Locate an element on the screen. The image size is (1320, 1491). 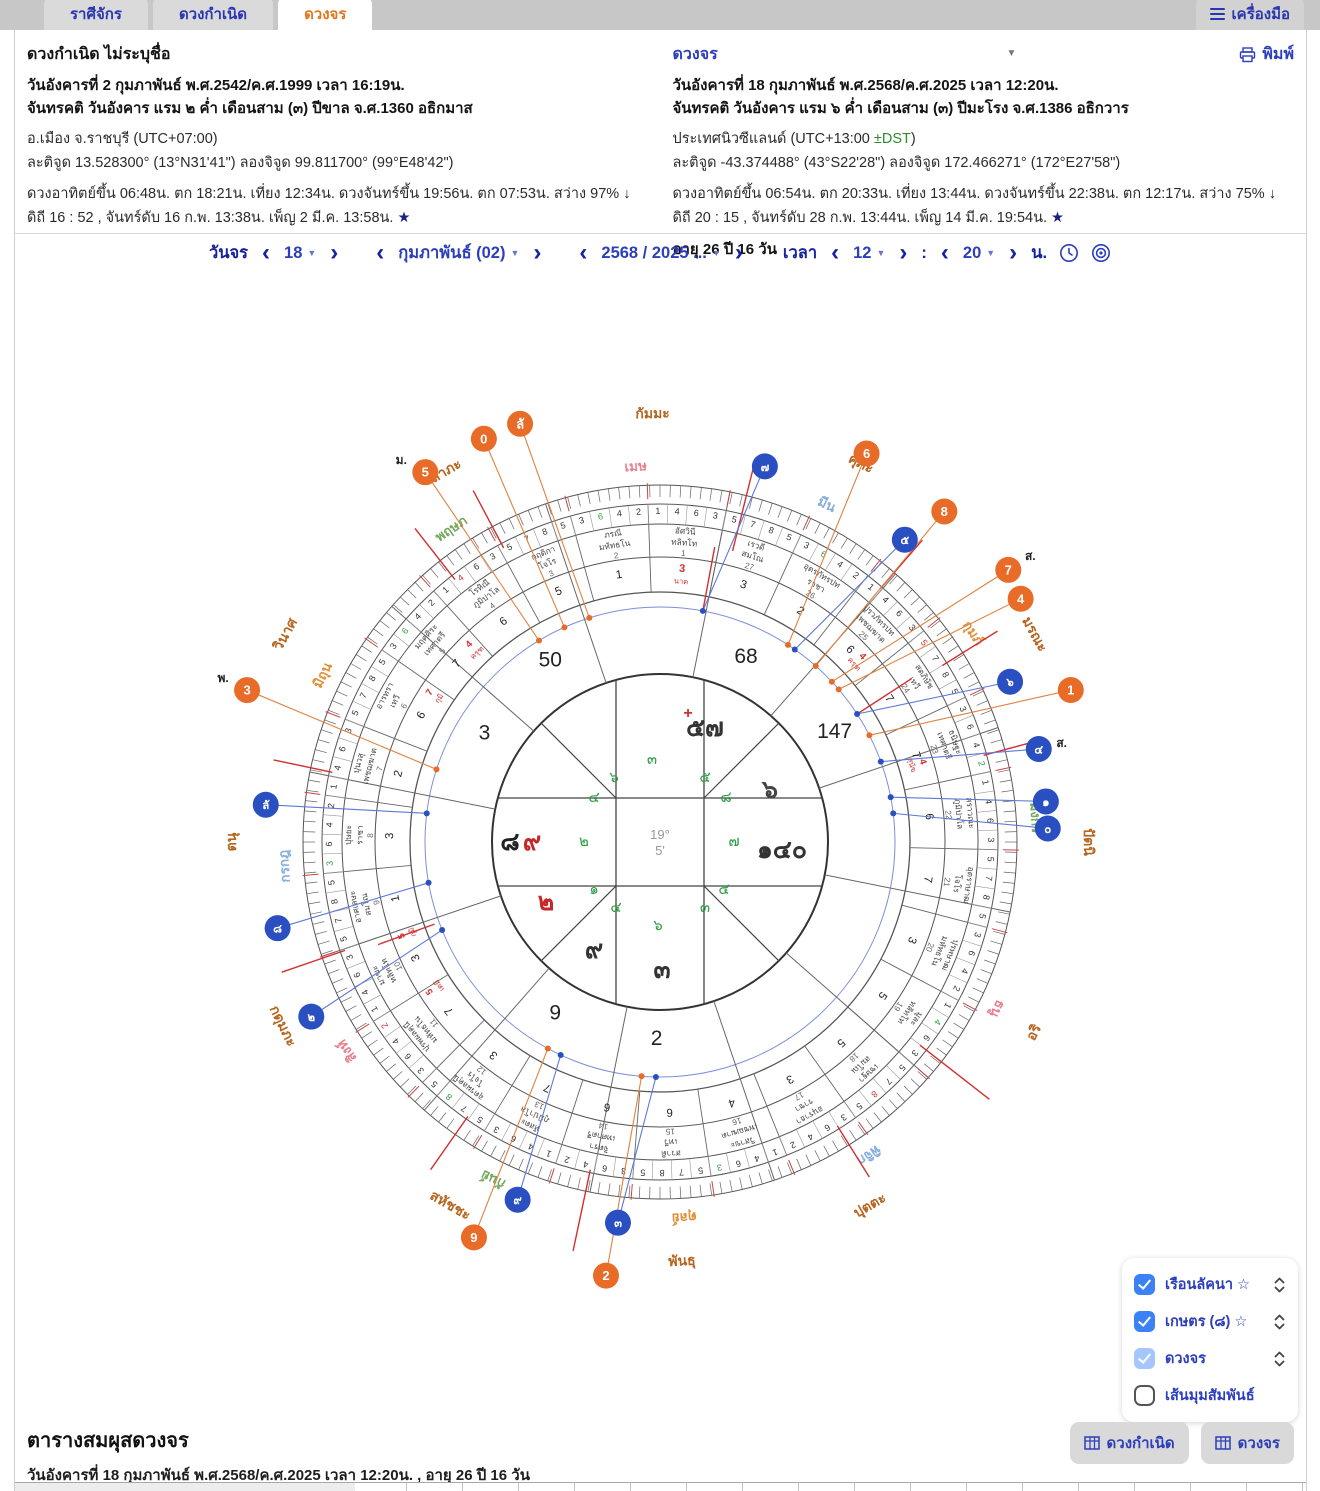
natal-badge-๔: ๔ is located at coordinates (1038, 748).